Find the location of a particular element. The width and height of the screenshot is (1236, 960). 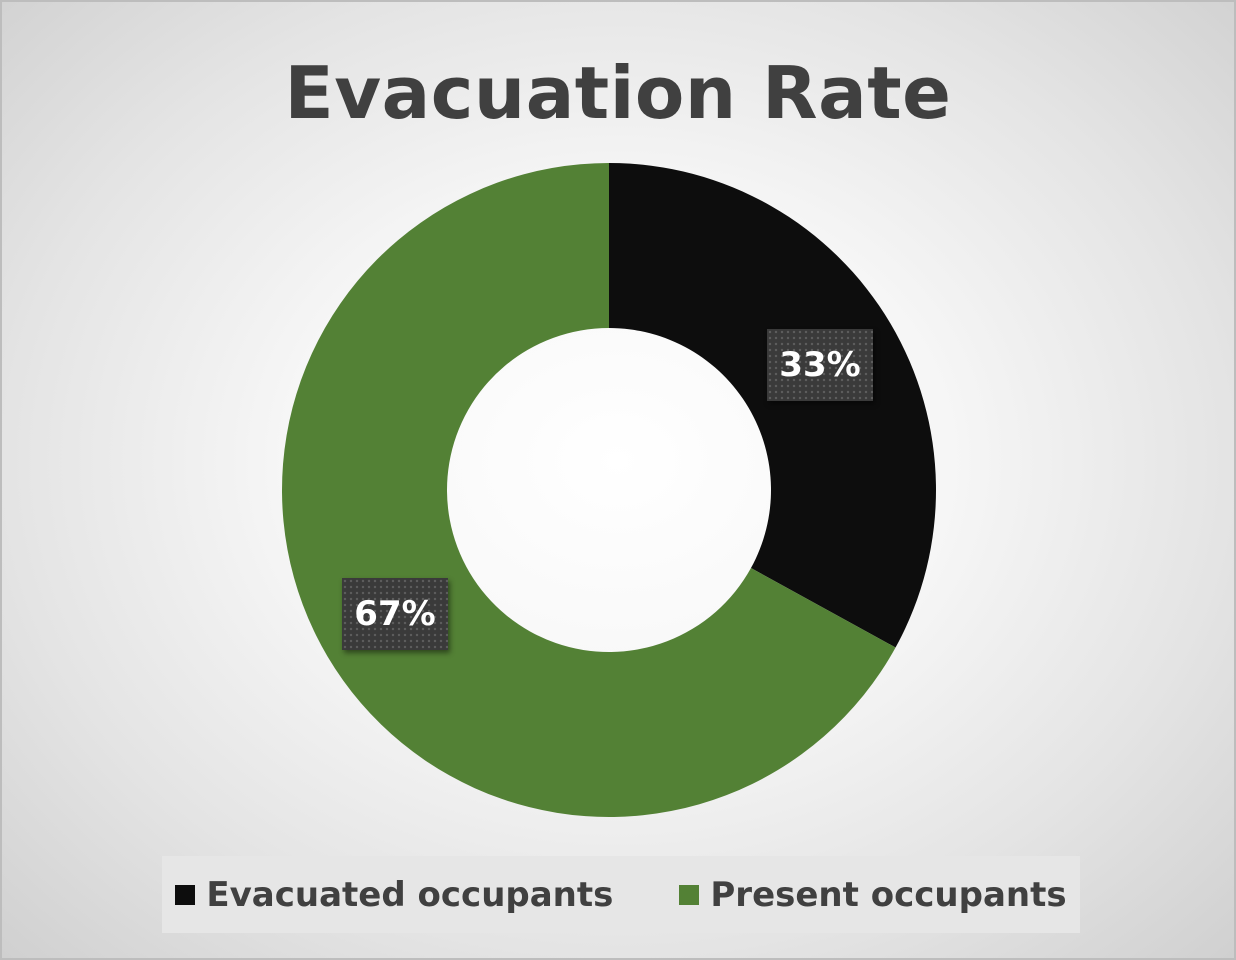

data-label-evacuated: 33% is located at coordinates (820, 365).